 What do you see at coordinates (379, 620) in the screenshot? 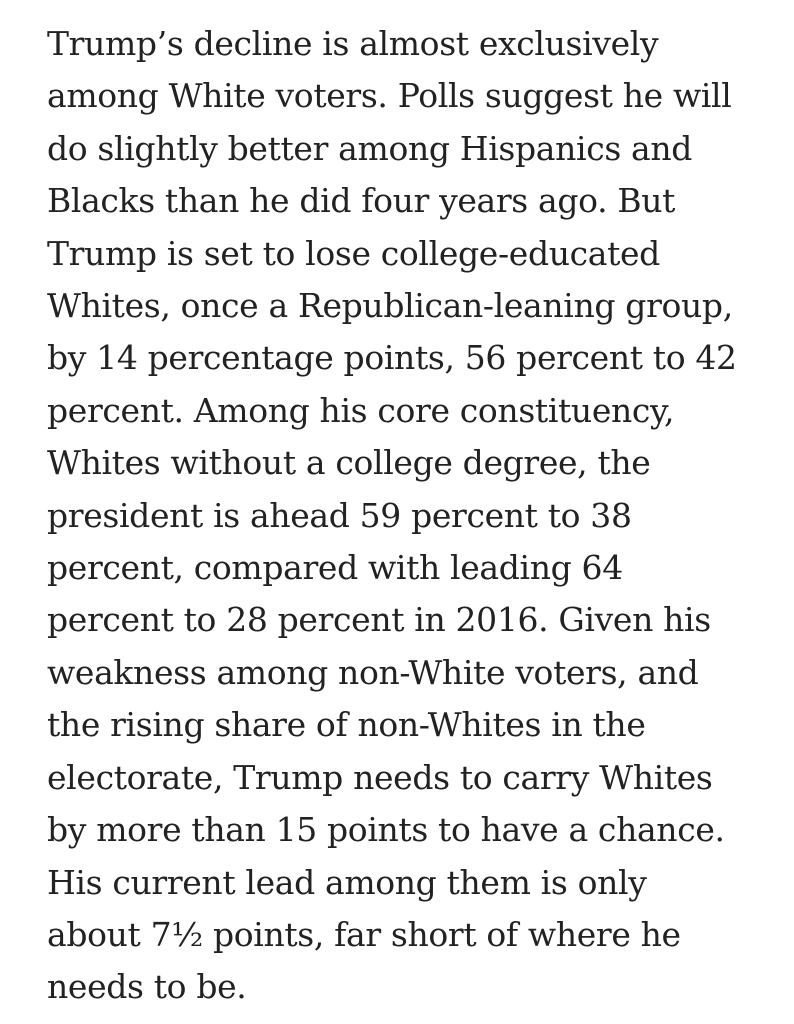
I see `paragraph-line: percent to 28 percent in 2016. Given his` at bounding box center [379, 620].